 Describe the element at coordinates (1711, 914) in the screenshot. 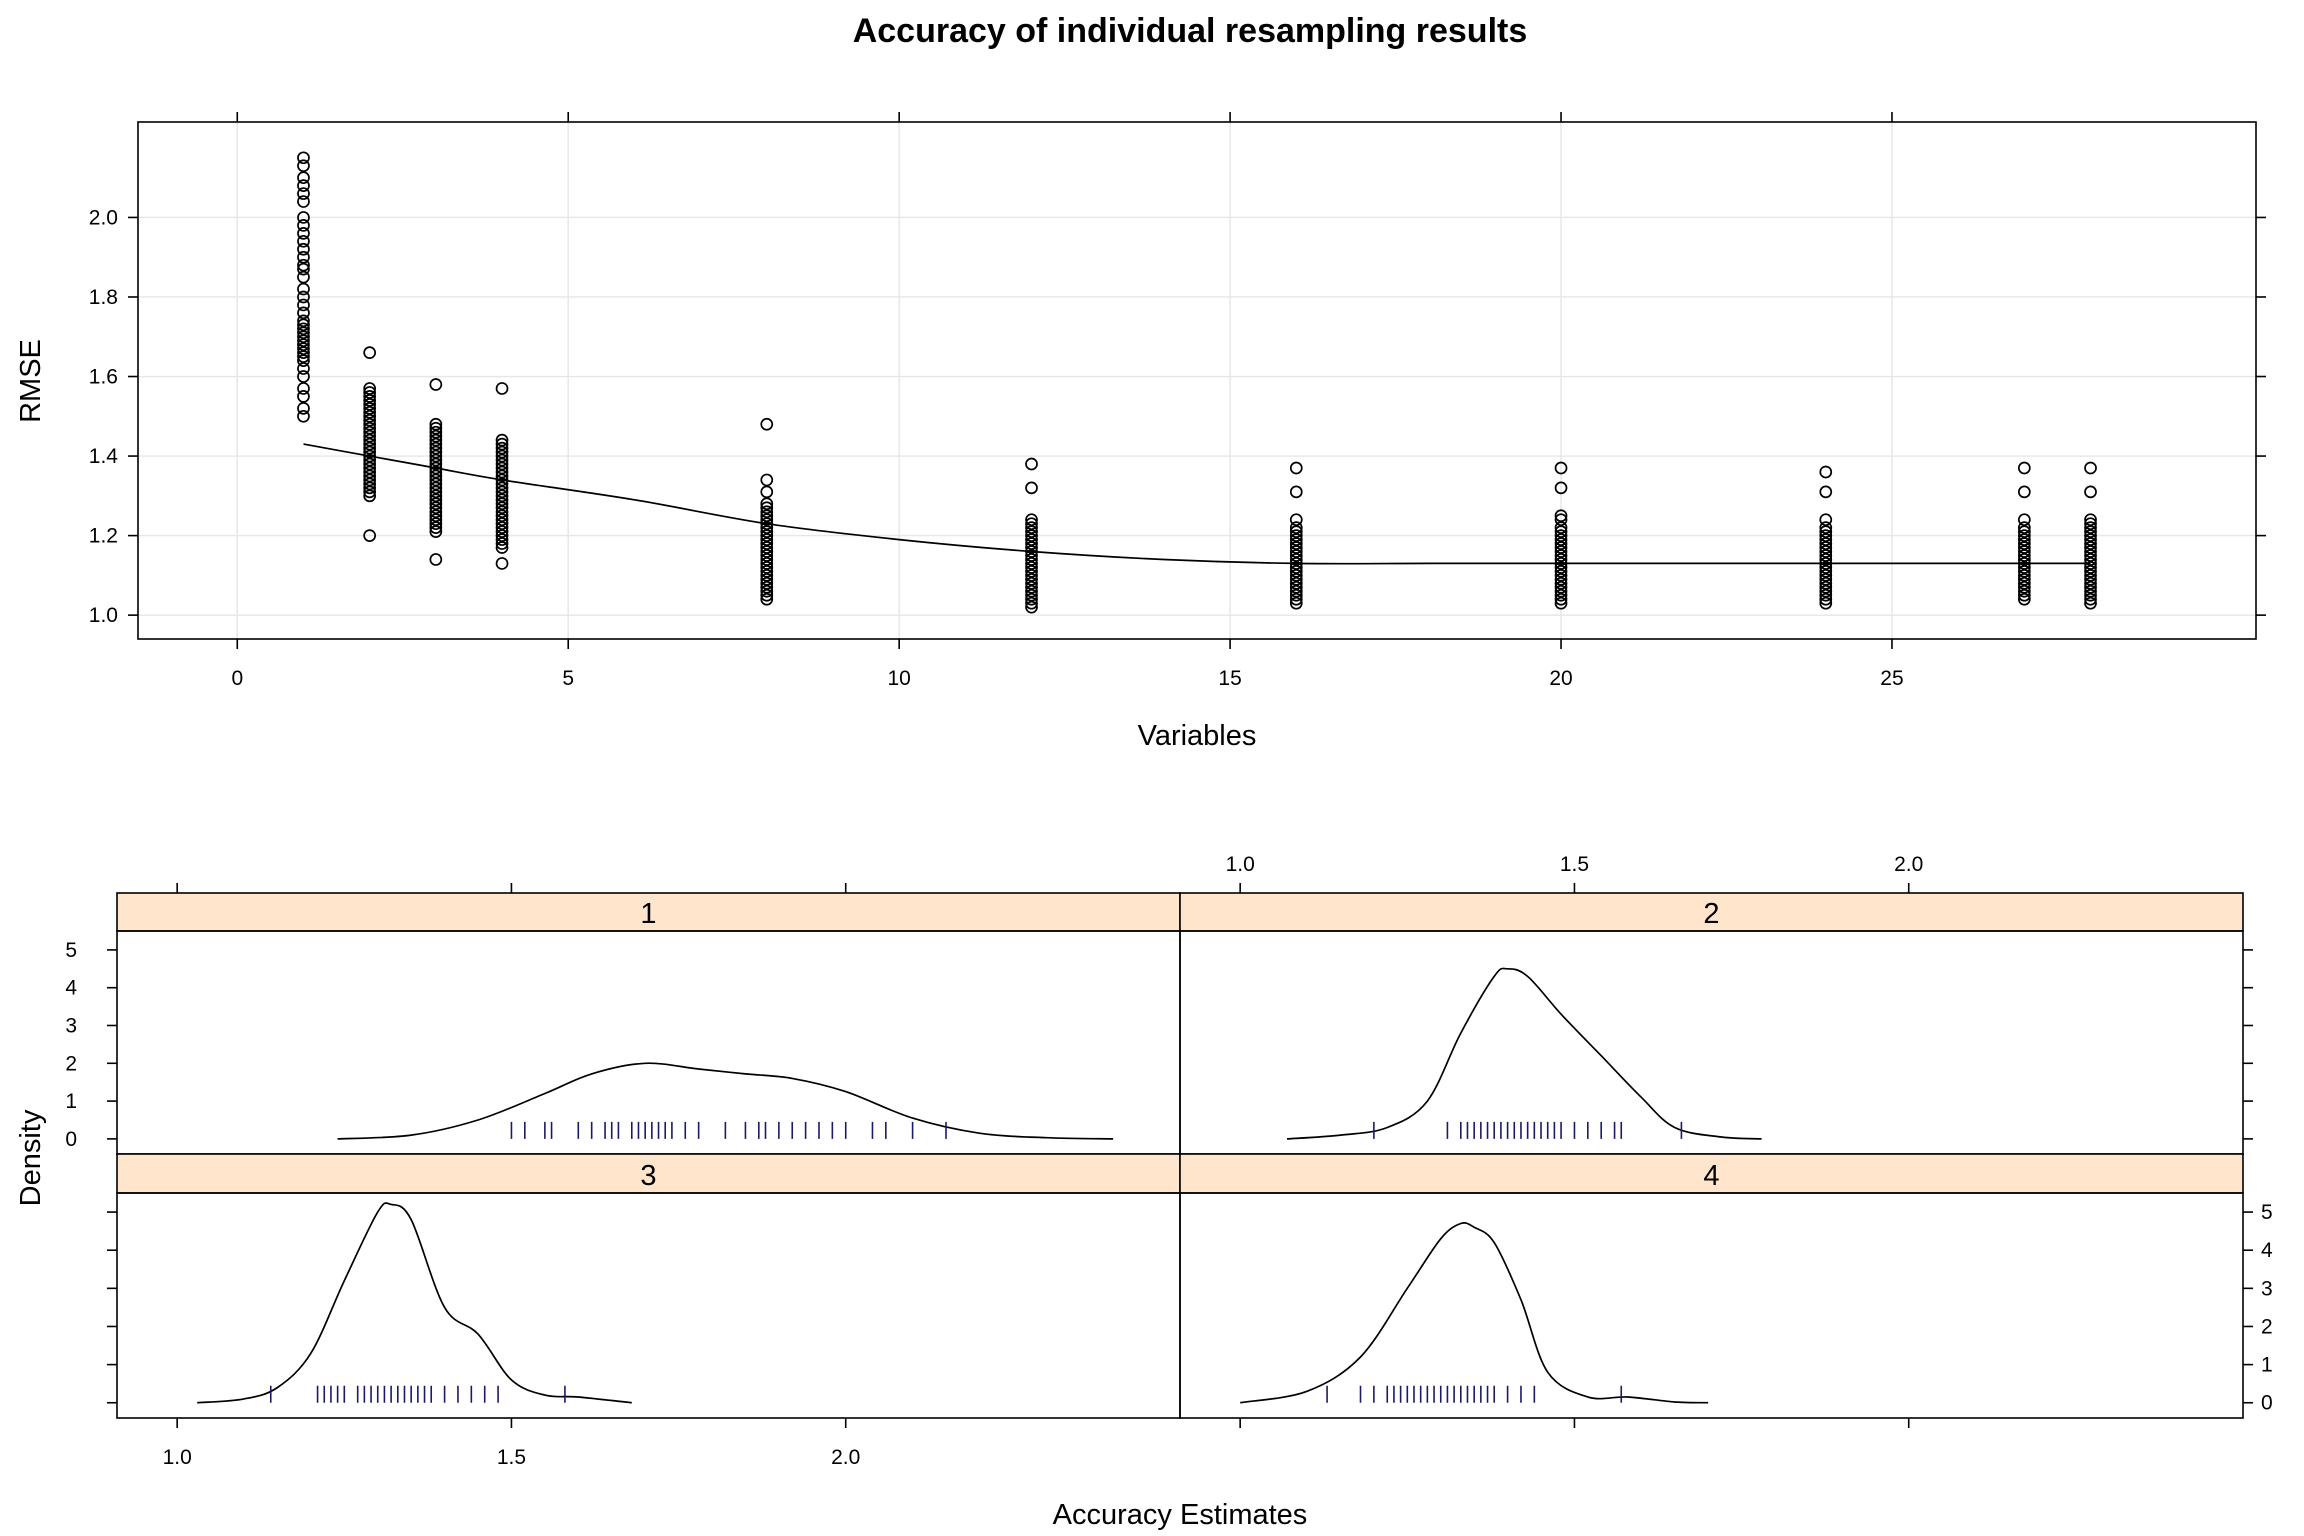

I see `panel-strip-label-2: 2` at that location.